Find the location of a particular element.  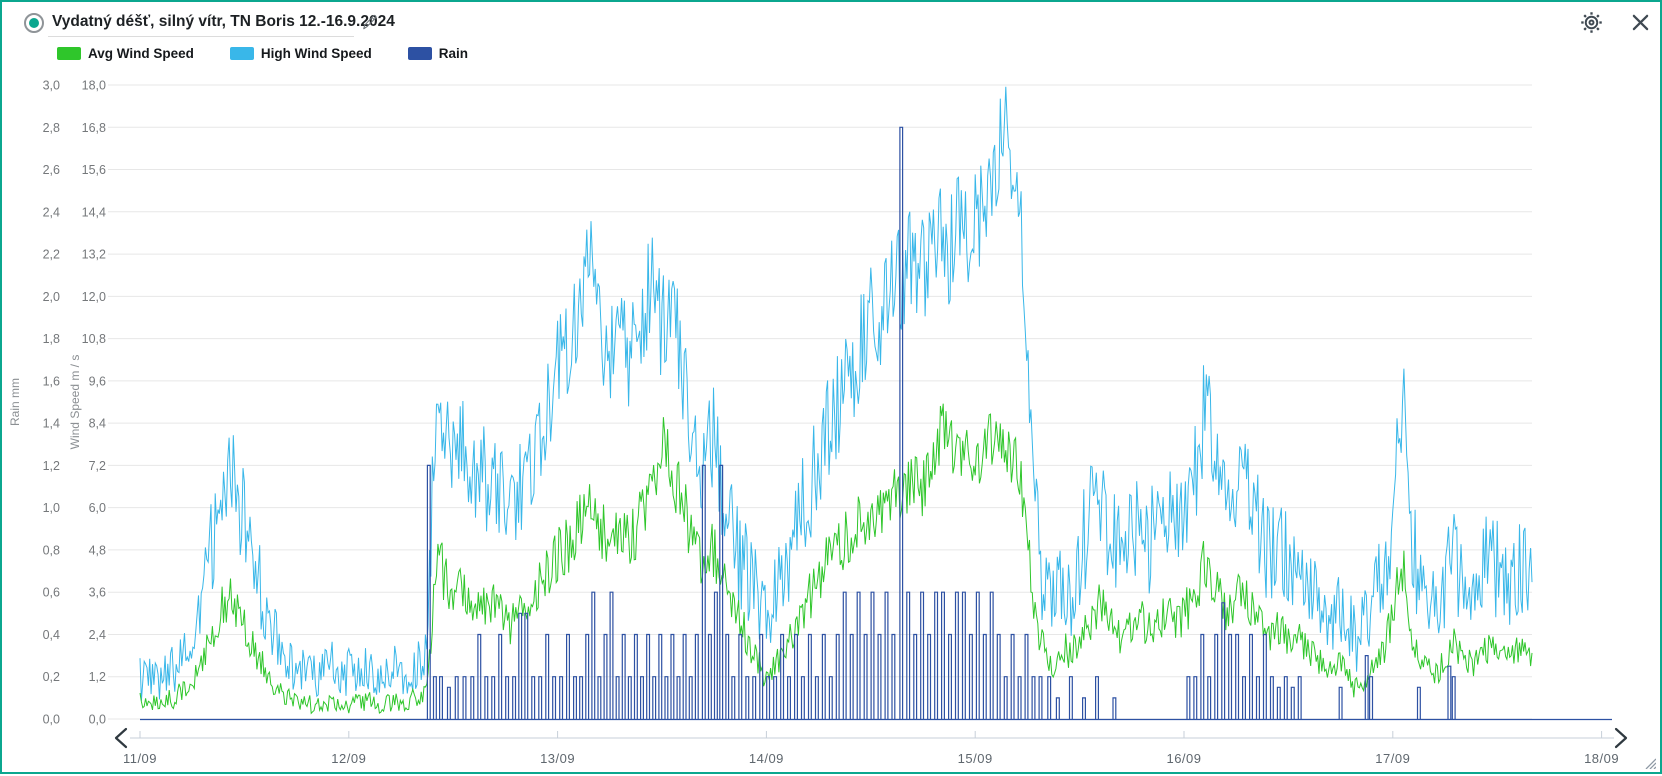

x-axis-label: 15/09 is located at coordinates (975, 758).